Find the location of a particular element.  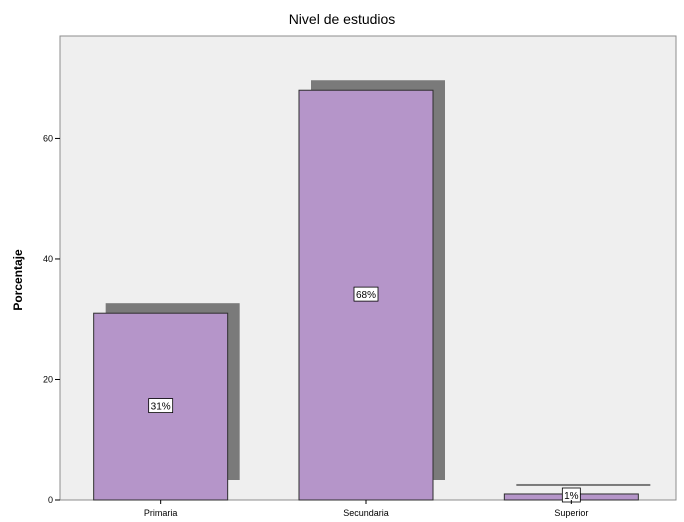

y-axis: 0 20 40 60 is located at coordinates (51, 319).